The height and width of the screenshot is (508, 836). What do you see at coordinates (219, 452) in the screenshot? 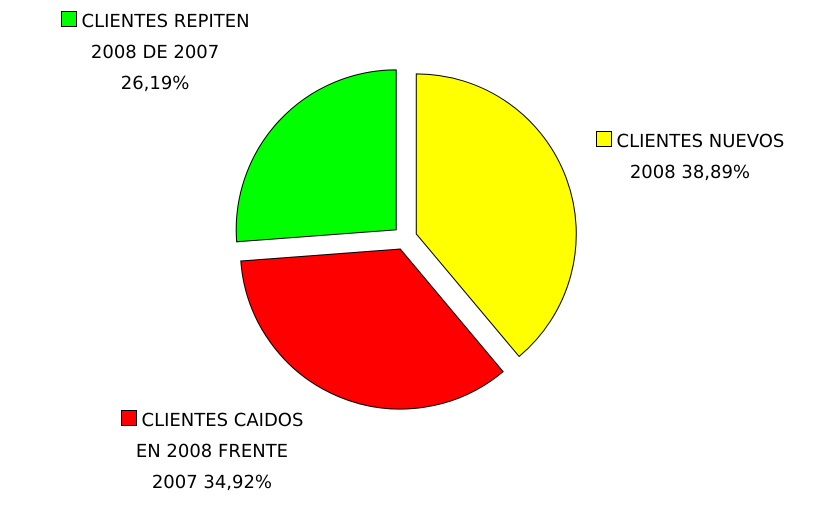
I see `legend-label: CLIENTES CAIDOS EN 2008 FRENTE 2007 34,92%` at bounding box center [219, 452].